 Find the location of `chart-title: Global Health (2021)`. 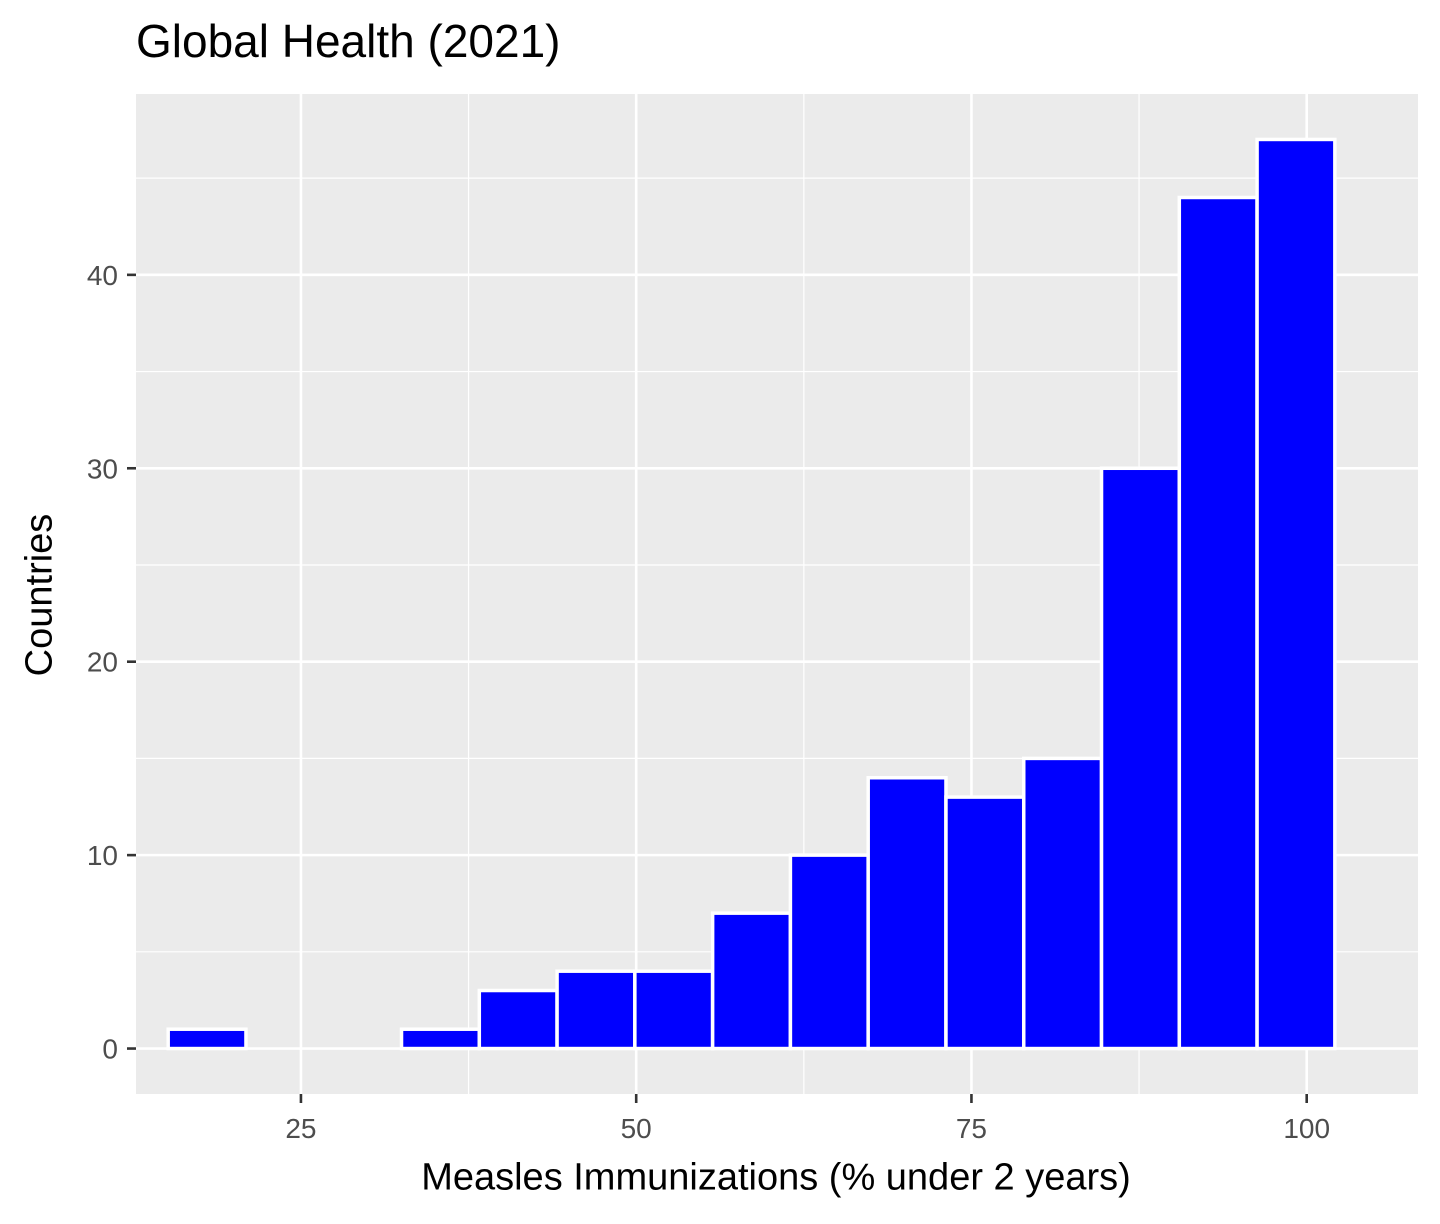

chart-title: Global Health (2021) is located at coordinates (348, 41).